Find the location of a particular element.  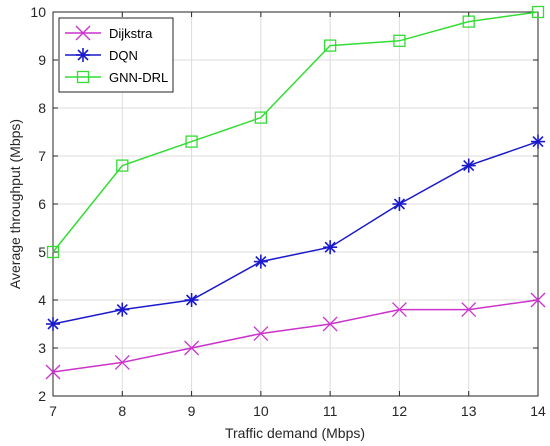

x-tick-label: 13 is located at coordinates (469, 411).